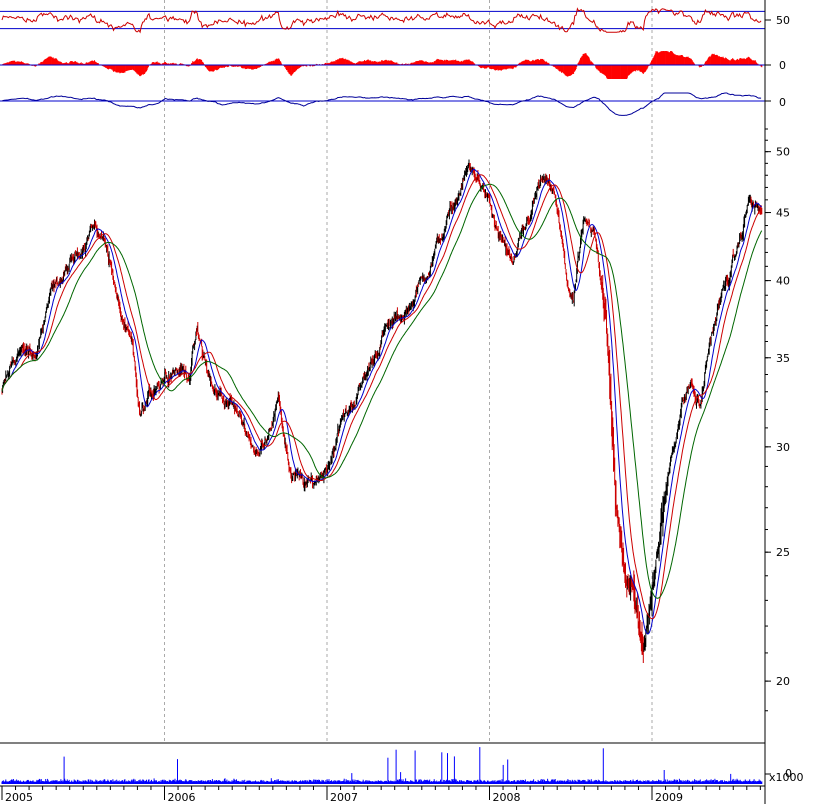  What do you see at coordinates (382, 765) in the screenshot?
I see `volume-panel` at bounding box center [382, 765].